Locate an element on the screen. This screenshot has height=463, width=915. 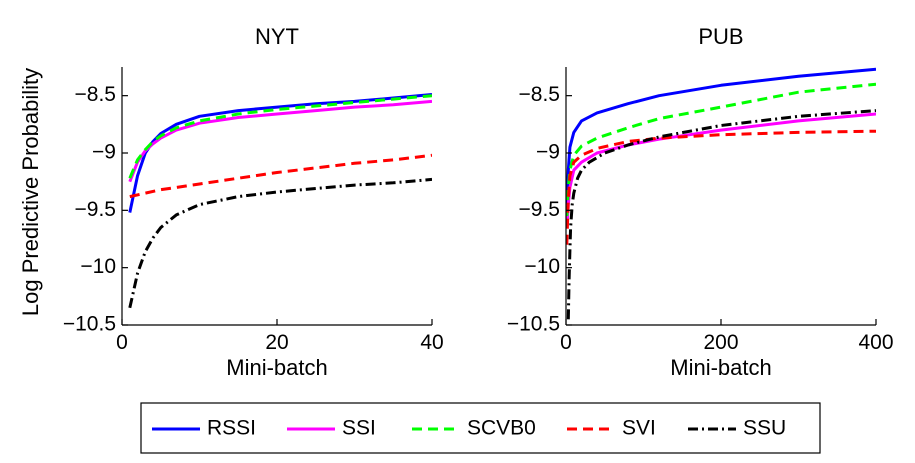
y-tick-label-pub: −9 is located at coordinates (548, 152).